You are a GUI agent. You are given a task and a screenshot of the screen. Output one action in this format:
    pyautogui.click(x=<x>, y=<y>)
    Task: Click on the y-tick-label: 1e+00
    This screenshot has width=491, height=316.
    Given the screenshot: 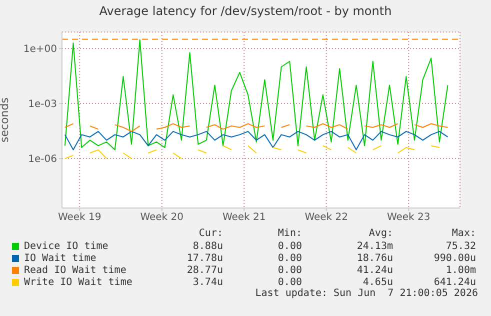 What is the action you would take?
    pyautogui.click(x=40, y=50)
    